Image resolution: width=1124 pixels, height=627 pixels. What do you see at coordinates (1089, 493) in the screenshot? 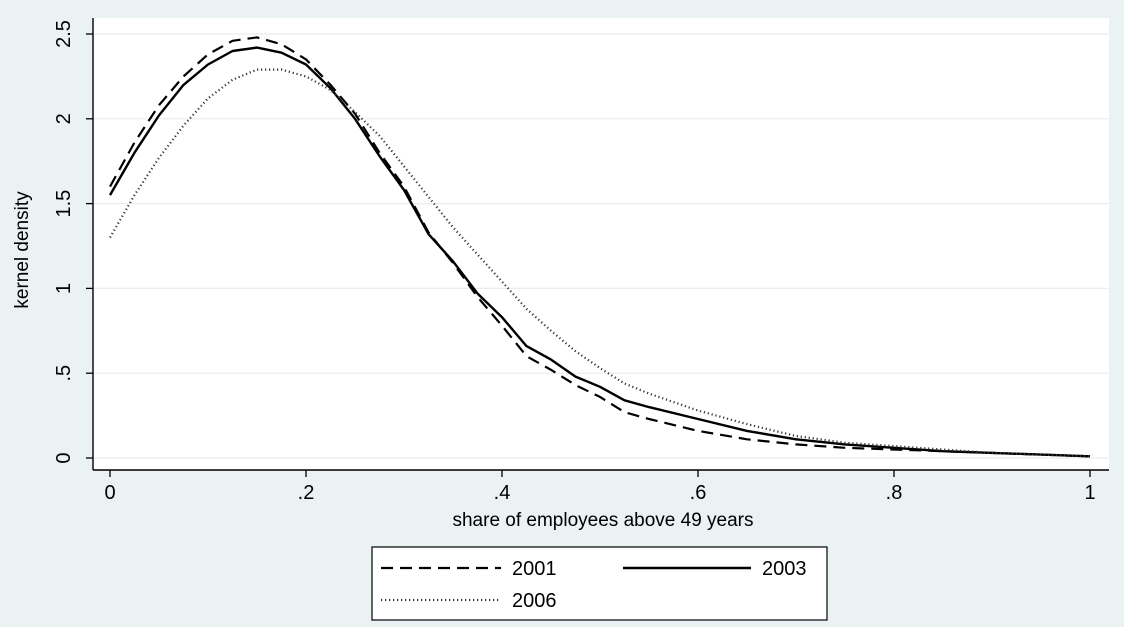
I see `x-tick-label-5: 1` at bounding box center [1089, 493].